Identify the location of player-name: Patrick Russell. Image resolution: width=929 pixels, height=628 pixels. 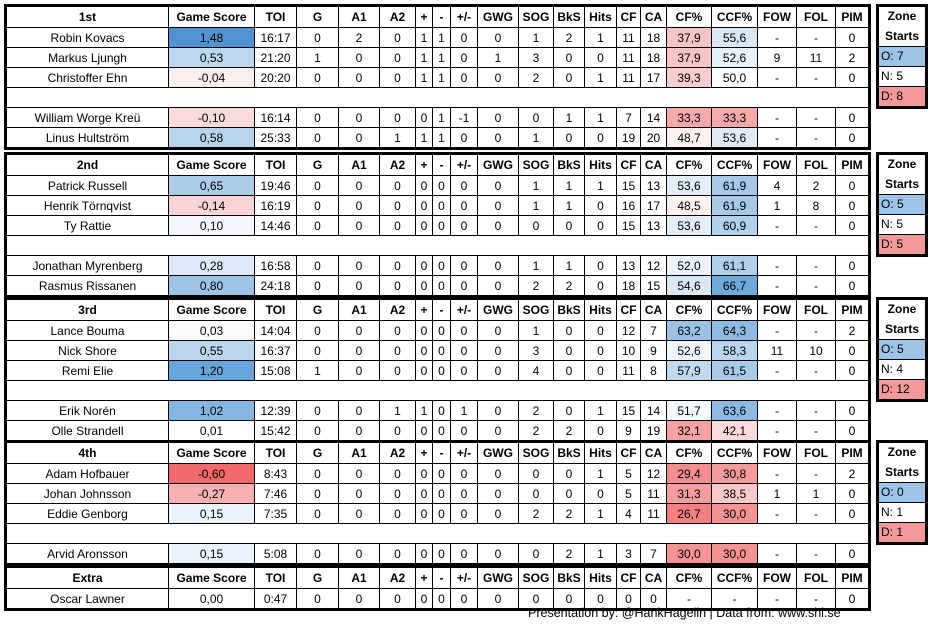
(87, 185).